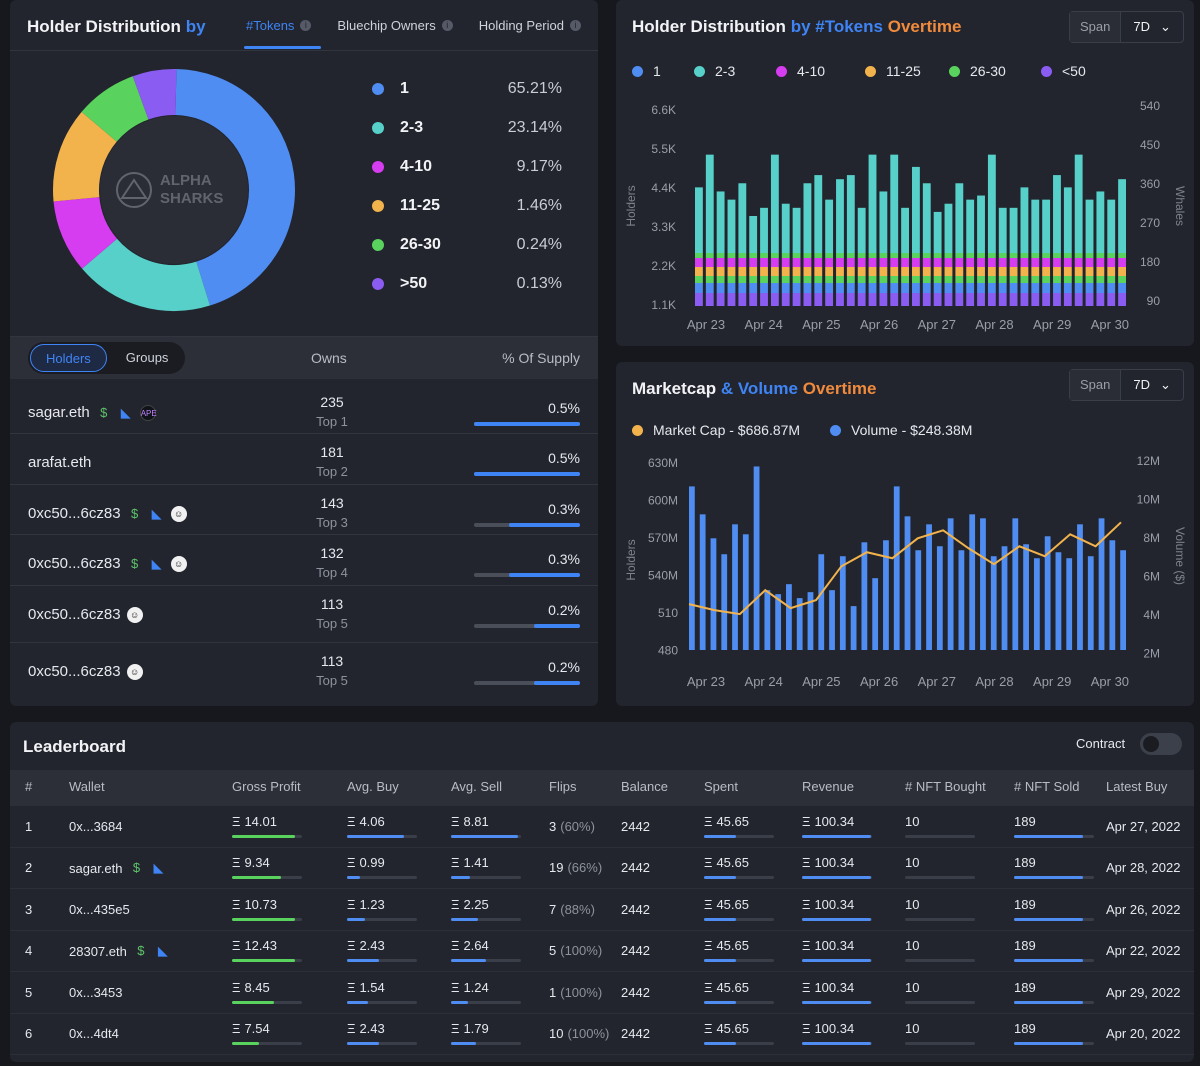 This screenshot has width=1200, height=1066. Describe the element at coordinates (828, 786) in the screenshot. I see `column-header: Revenue` at that location.